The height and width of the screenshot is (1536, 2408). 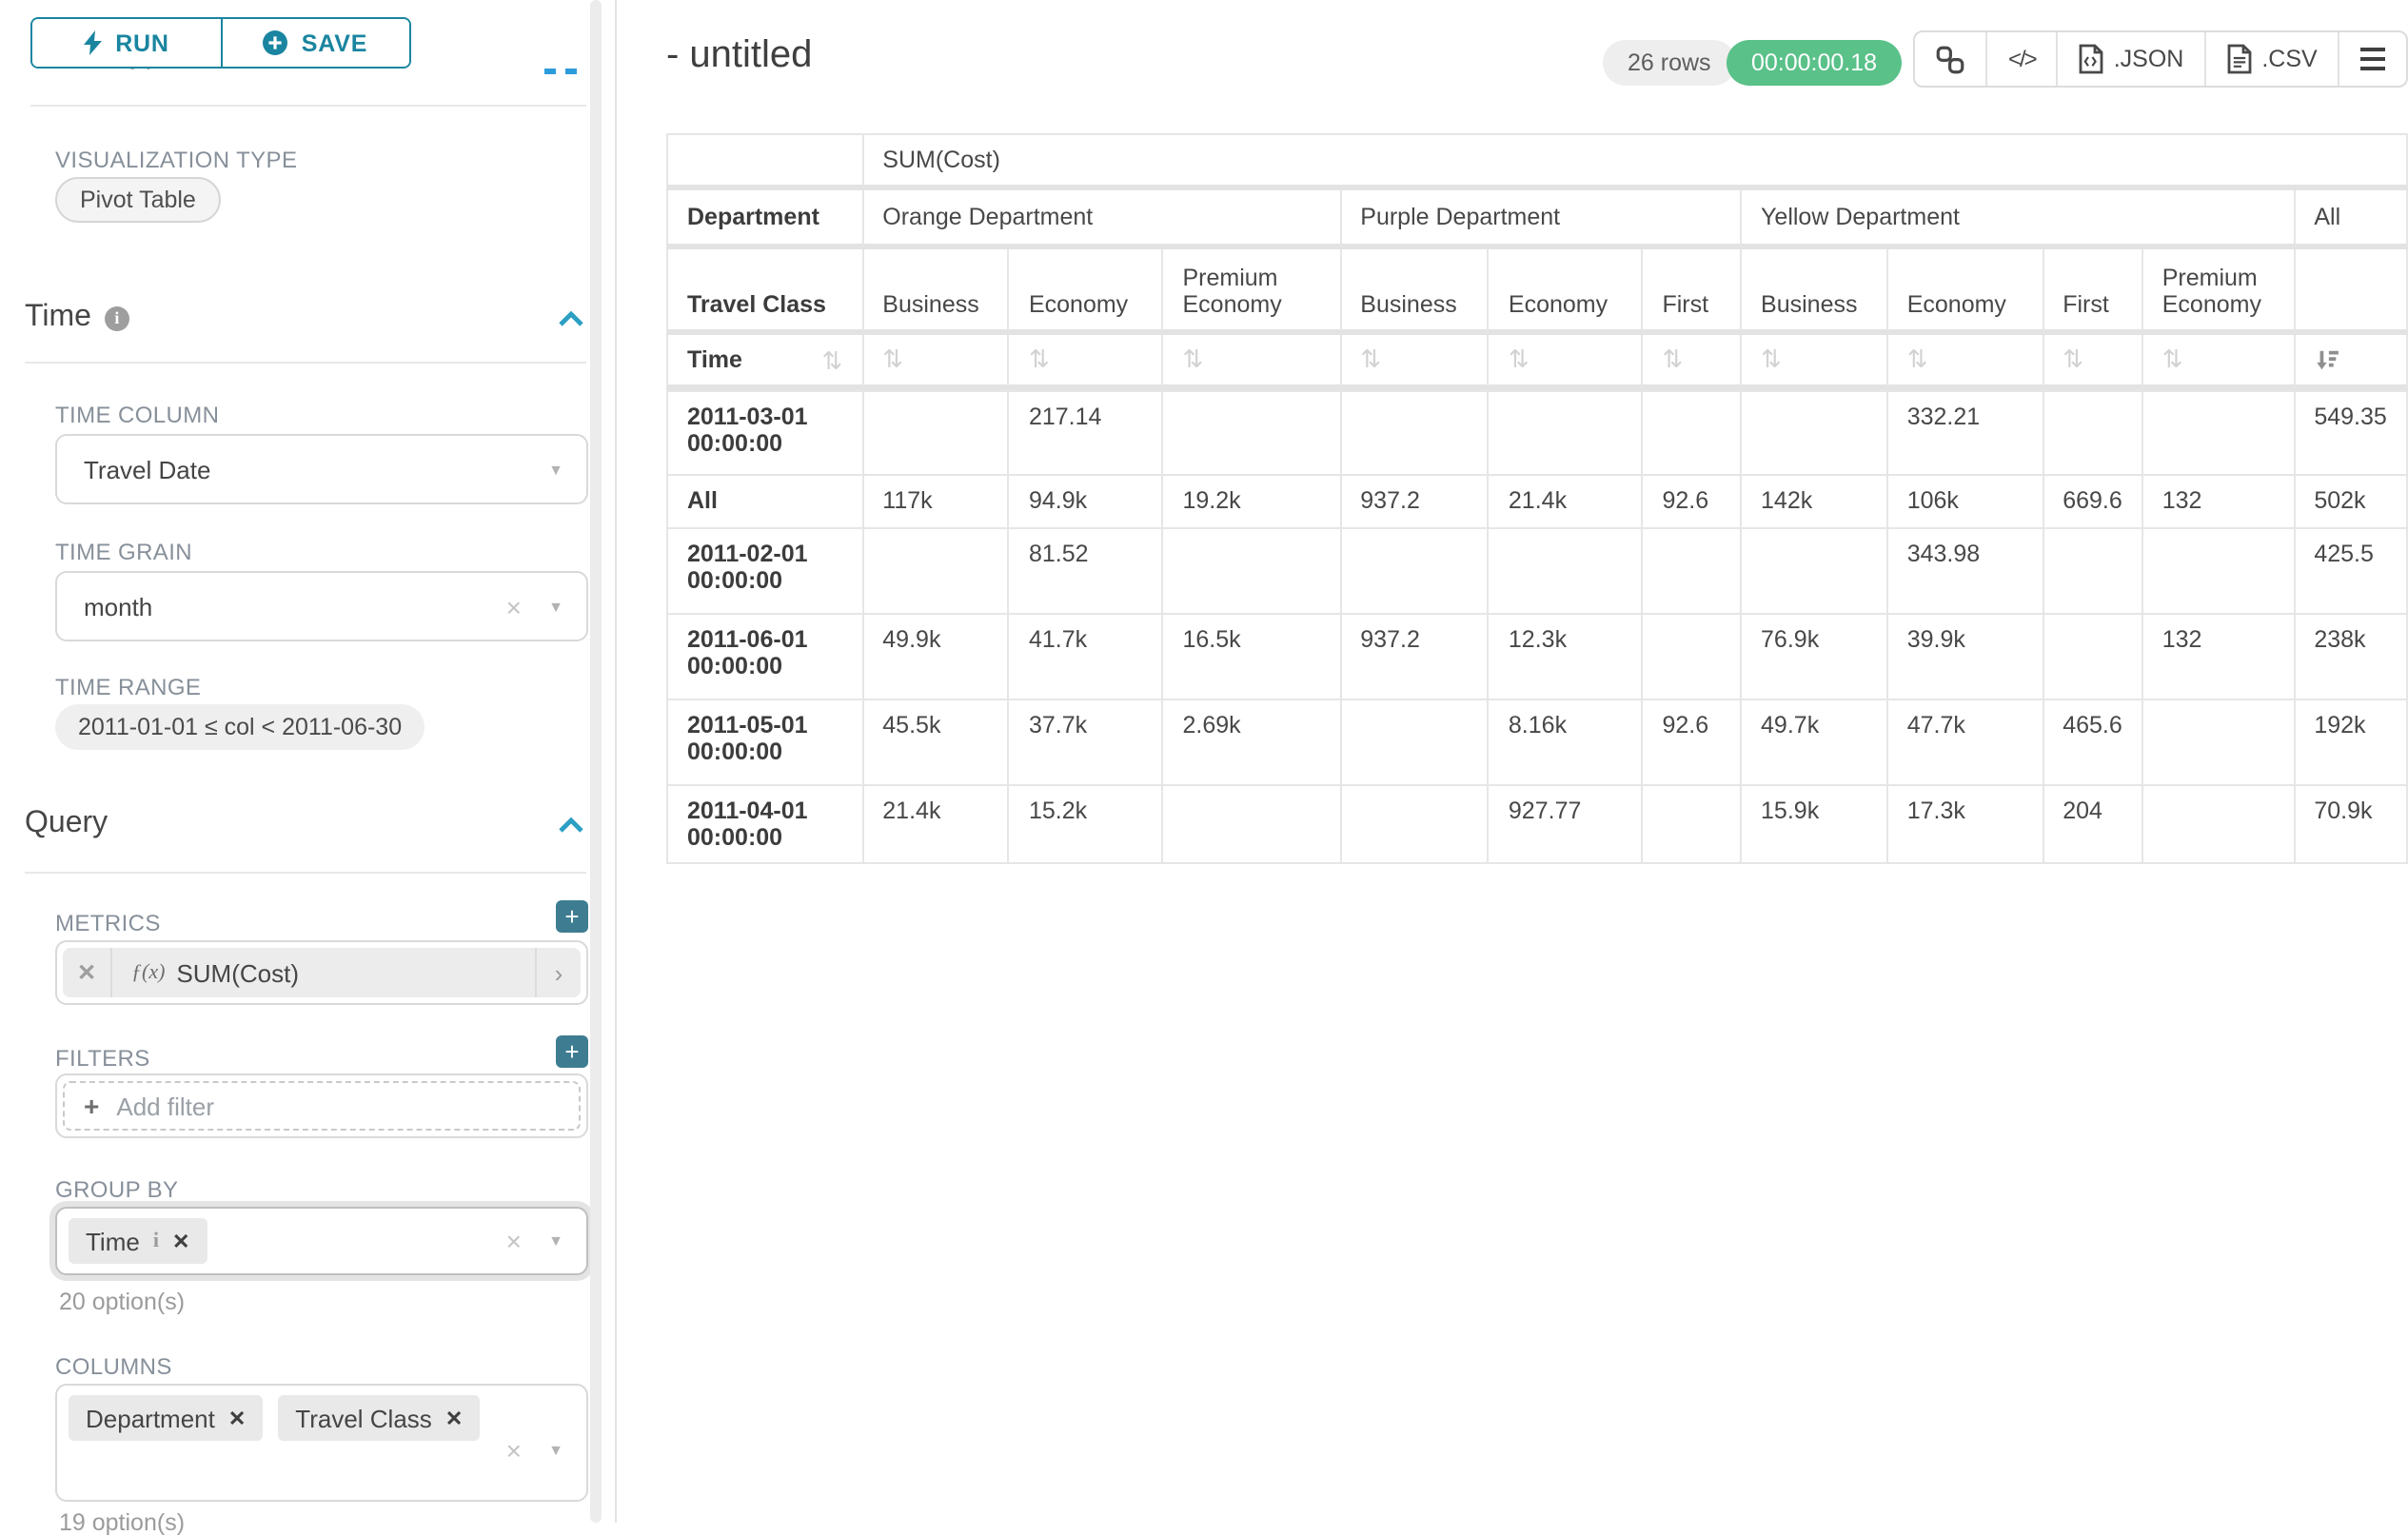 What do you see at coordinates (571, 825) in the screenshot?
I see `collapse-query-section-icon` at bounding box center [571, 825].